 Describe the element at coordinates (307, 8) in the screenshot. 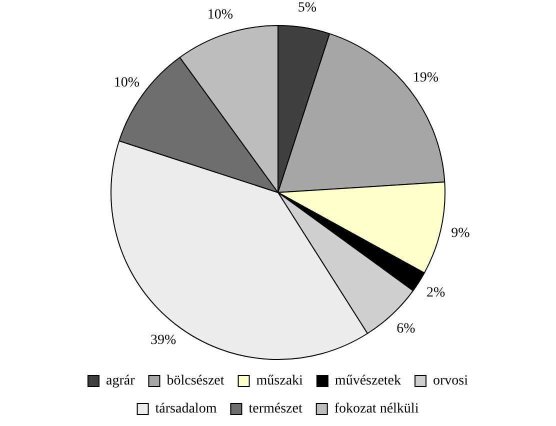

I see `data-label: 5%` at that location.